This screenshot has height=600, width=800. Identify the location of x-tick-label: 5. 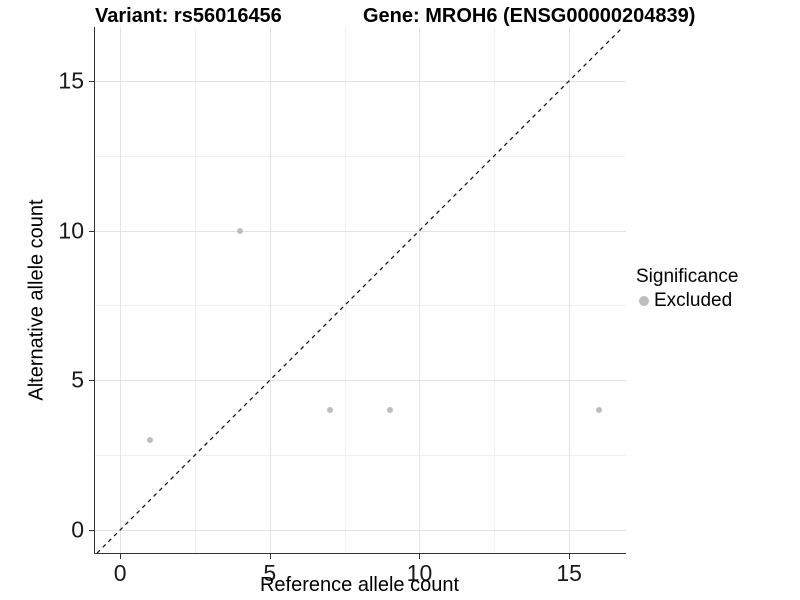
(270, 573).